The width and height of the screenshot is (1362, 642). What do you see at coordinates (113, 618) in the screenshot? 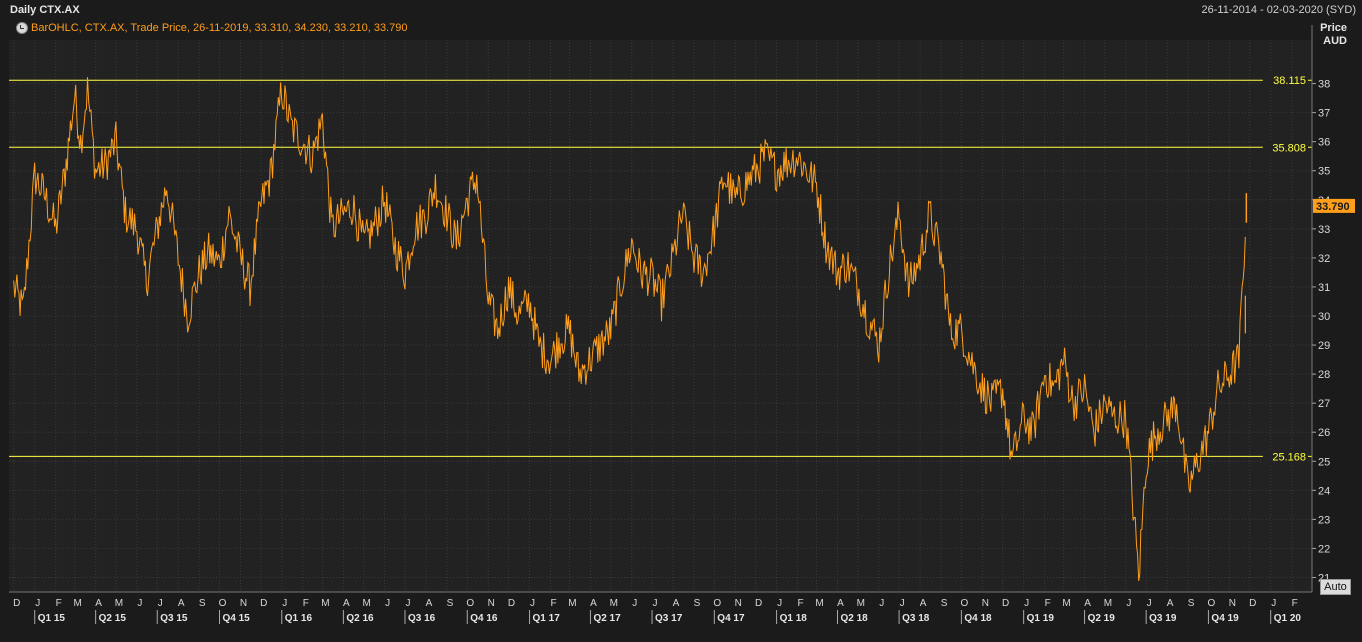
I see `x-quarter-label: Q2 15` at bounding box center [113, 618].